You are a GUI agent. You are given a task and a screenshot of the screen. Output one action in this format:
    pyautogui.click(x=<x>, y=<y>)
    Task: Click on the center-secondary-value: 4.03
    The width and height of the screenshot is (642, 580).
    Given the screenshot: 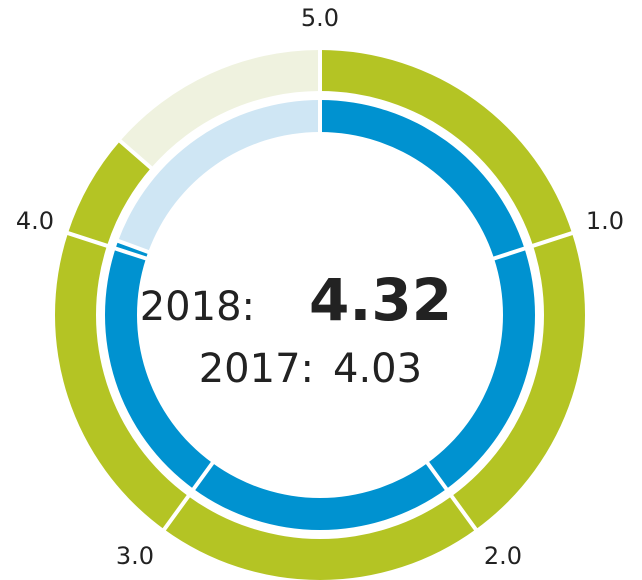 What is the action you would take?
    pyautogui.click(x=377, y=369)
    